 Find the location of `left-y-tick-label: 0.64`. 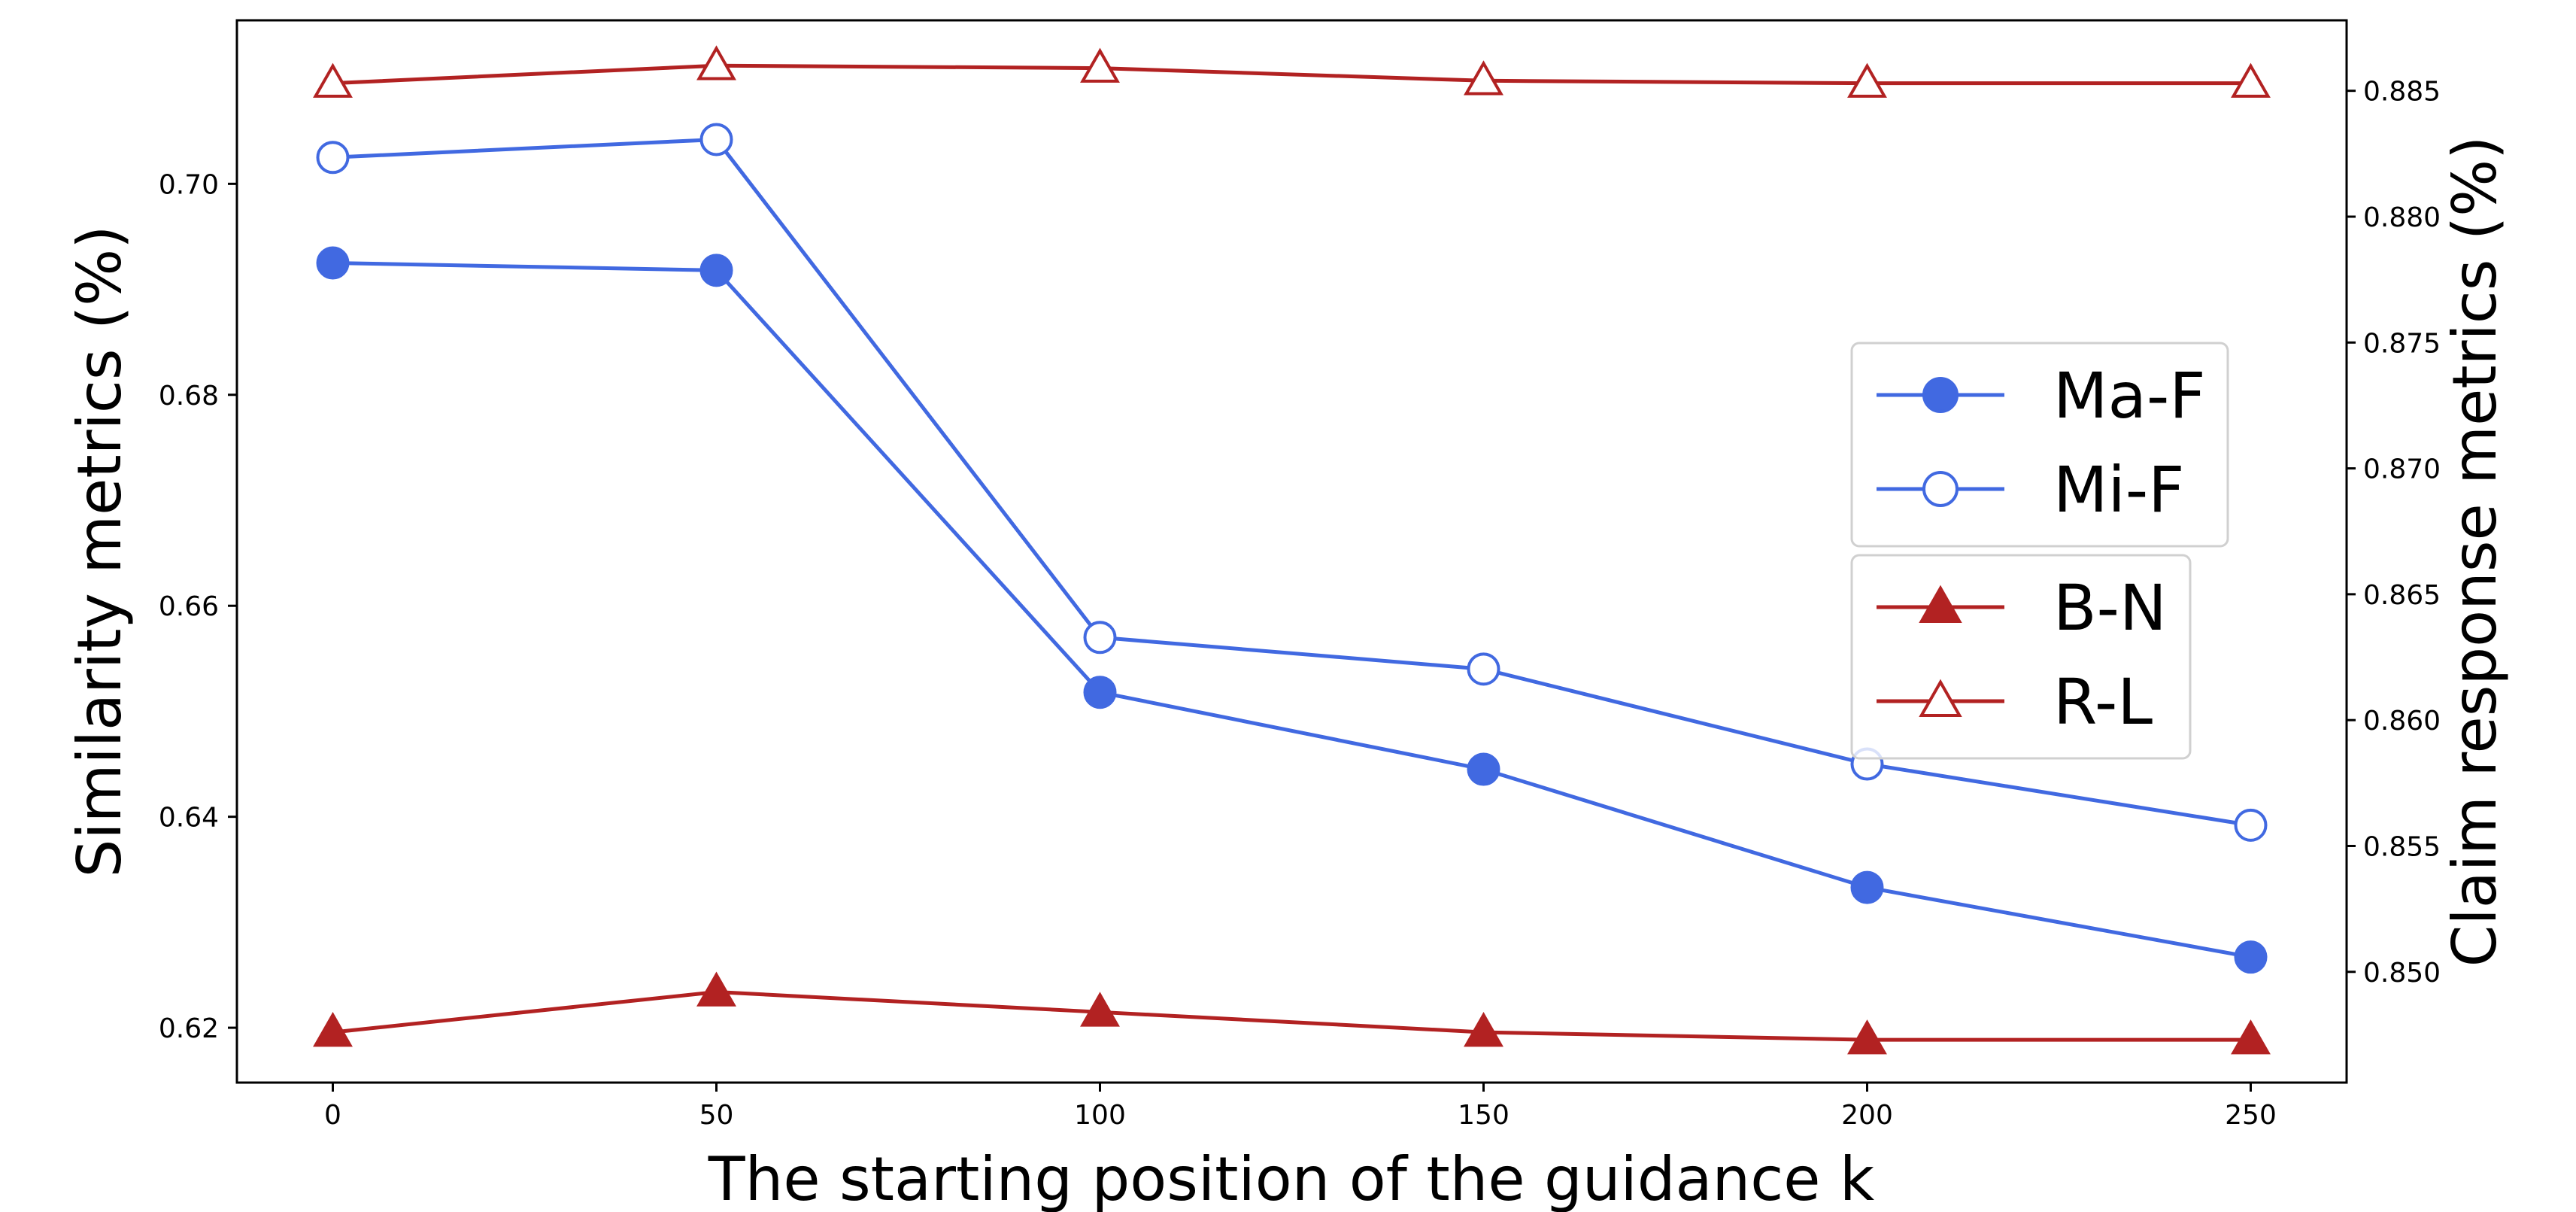

left-y-tick-label: 0.64 is located at coordinates (189, 818).